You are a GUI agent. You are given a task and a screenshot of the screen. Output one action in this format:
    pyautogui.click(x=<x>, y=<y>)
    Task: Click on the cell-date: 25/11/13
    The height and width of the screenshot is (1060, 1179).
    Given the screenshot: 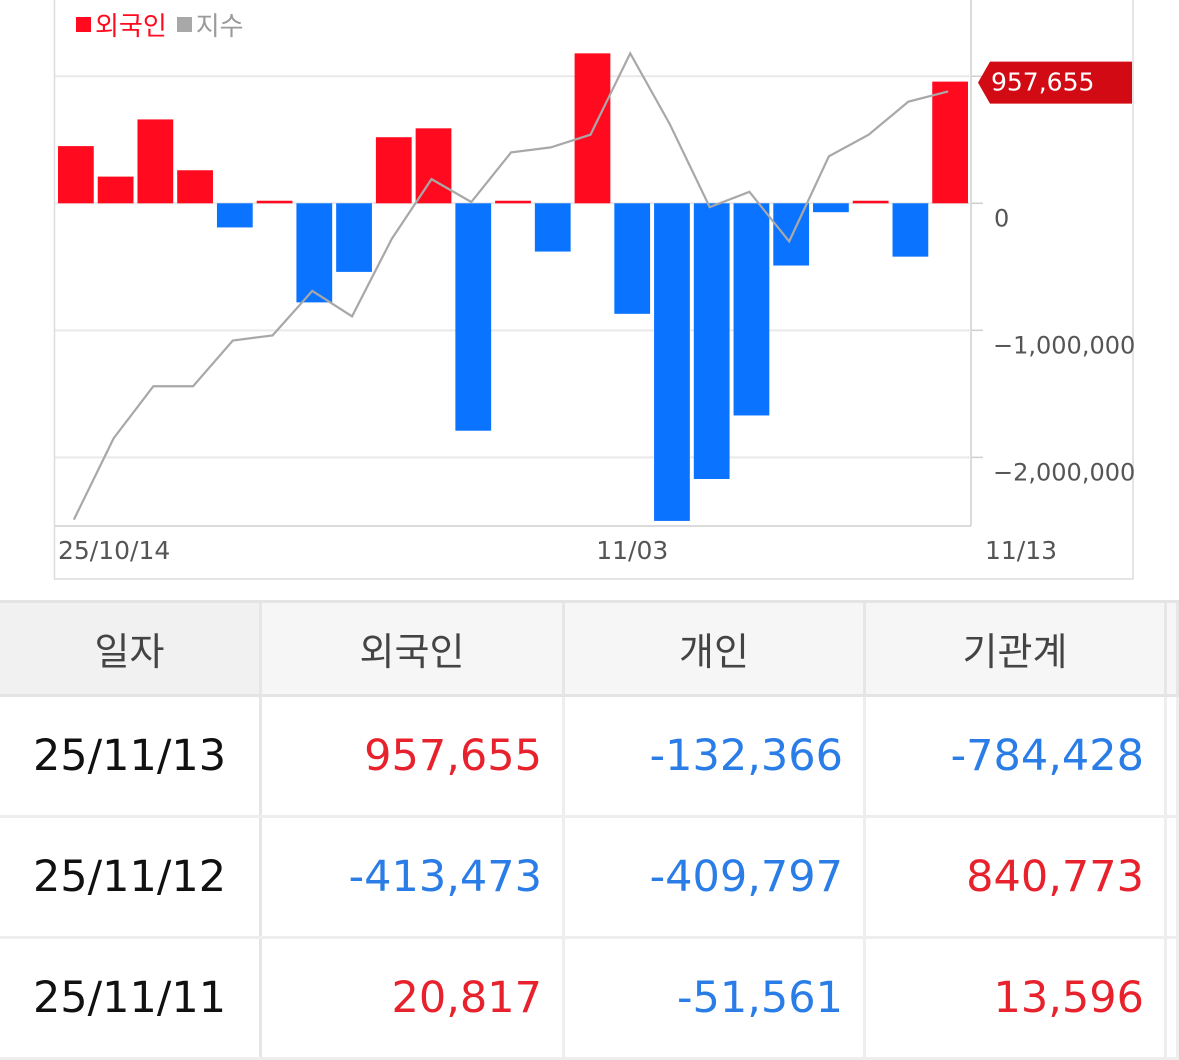 What is the action you would take?
    pyautogui.click(x=131, y=756)
    